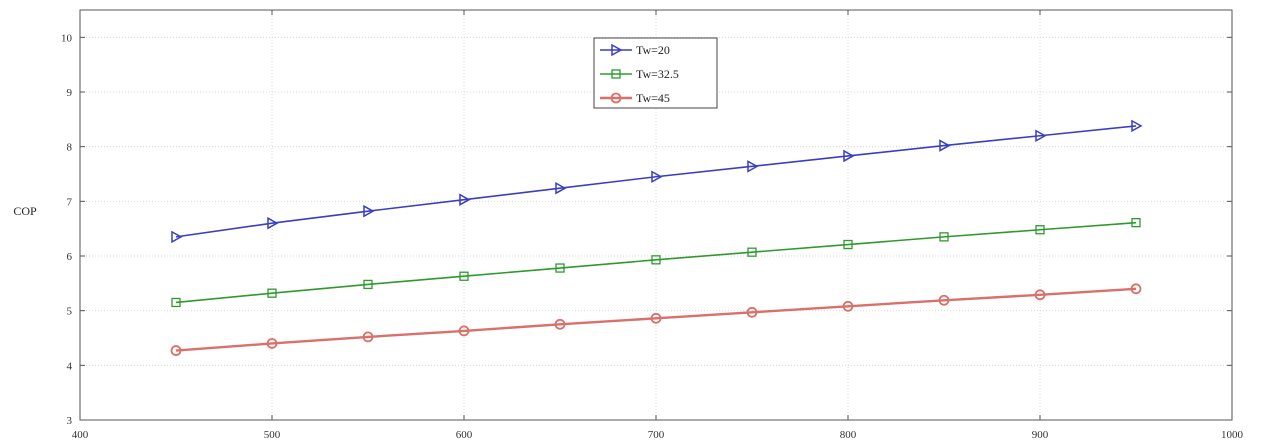  I want to click on x-tick-label: 700, so click(656, 435).